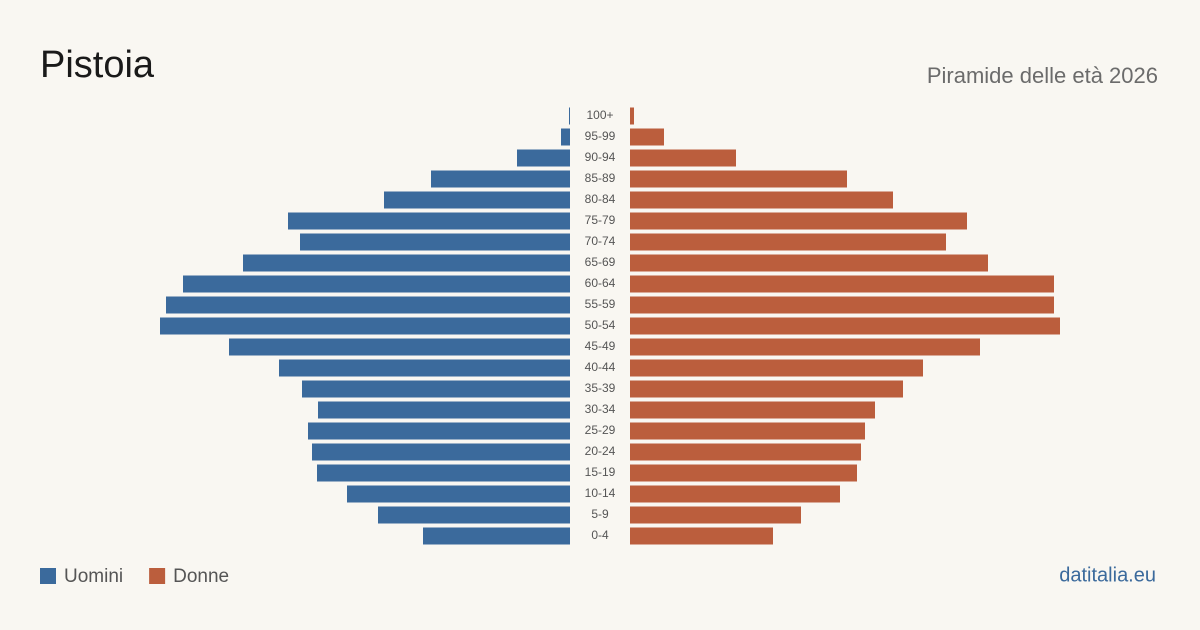 The image size is (1200, 630). What do you see at coordinates (600, 262) in the screenshot?
I see `age-label: 65-69` at bounding box center [600, 262].